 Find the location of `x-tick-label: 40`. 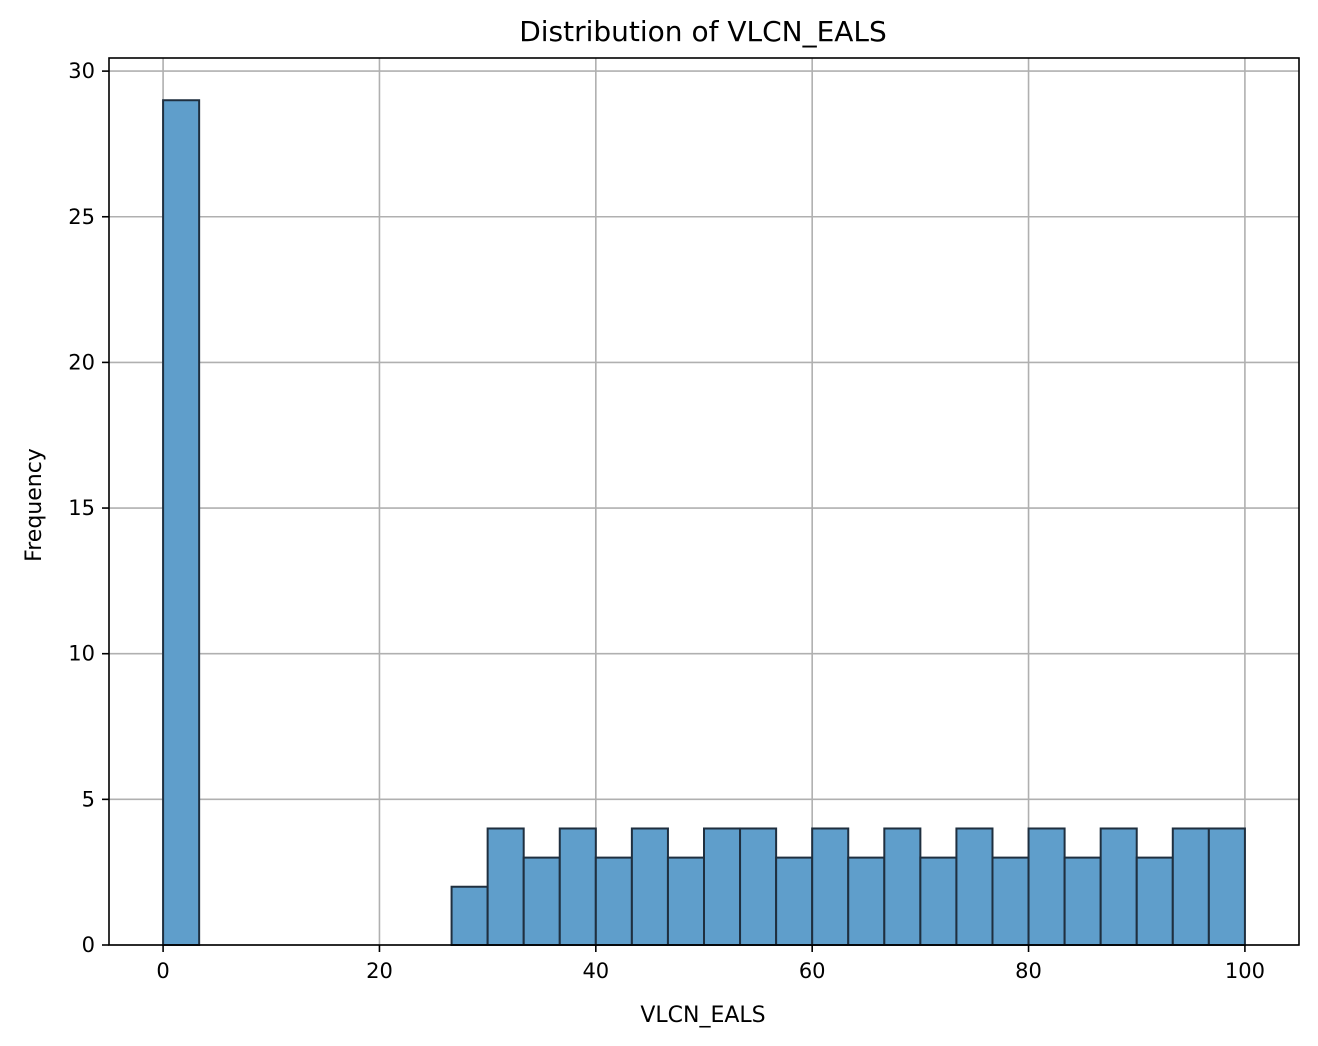

x-tick-label: 40 is located at coordinates (595, 971).